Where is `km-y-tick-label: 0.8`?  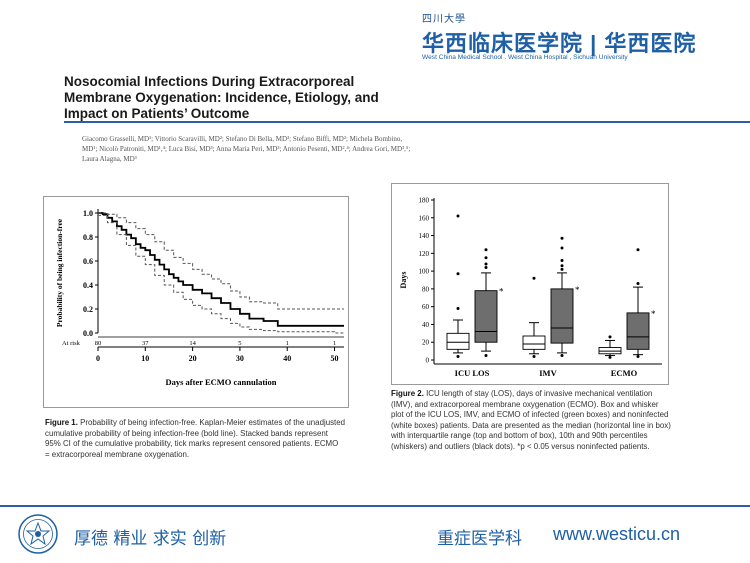
km-y-tick-label: 0.8 is located at coordinates (88, 237).